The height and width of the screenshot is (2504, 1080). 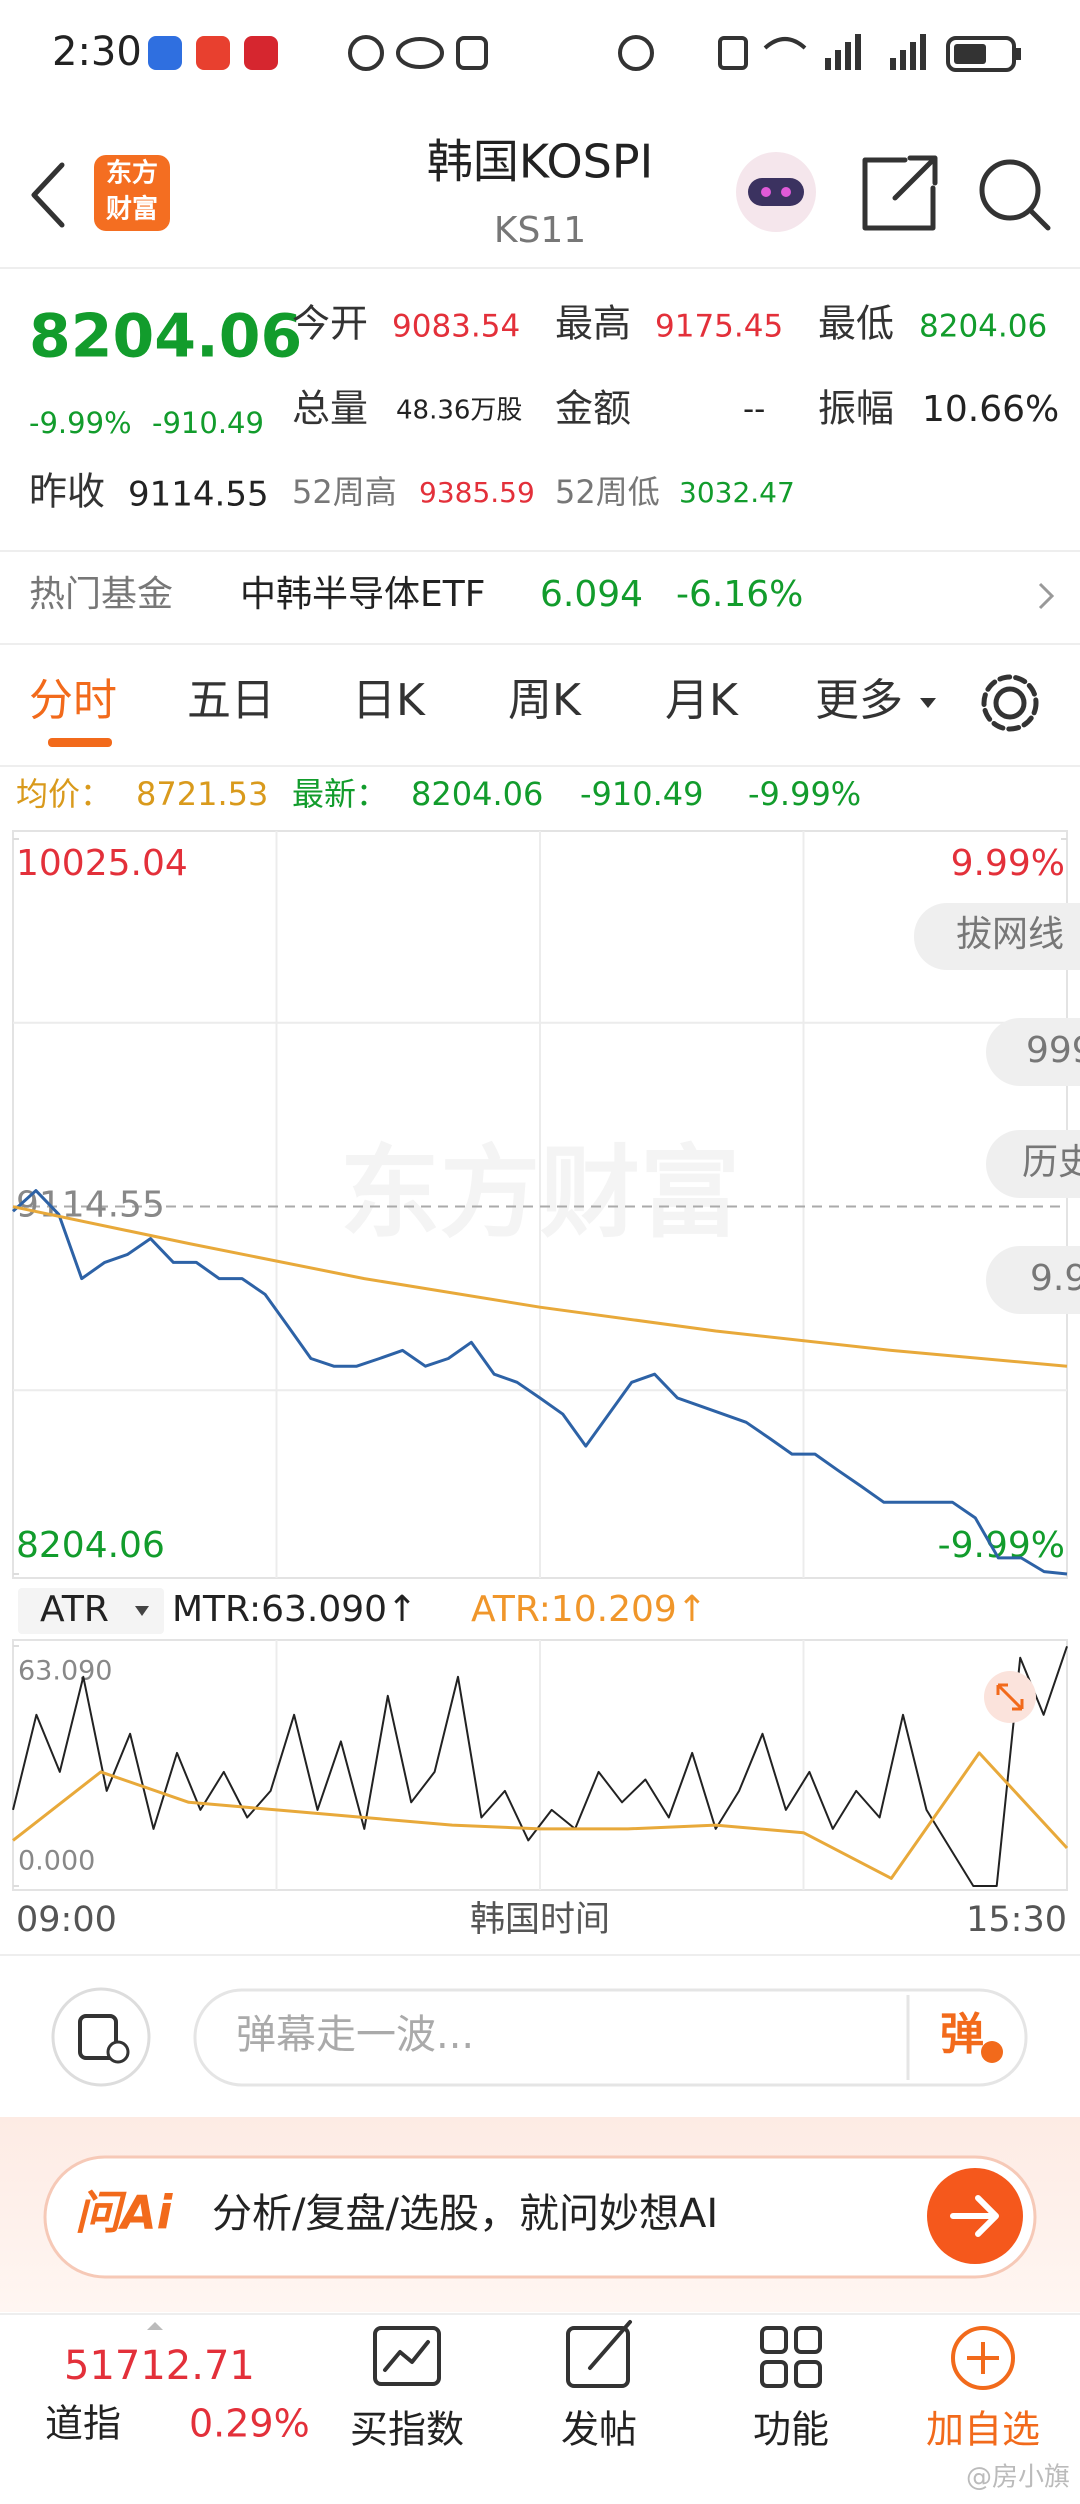 I want to click on side-button: 历史, so click(x=1033, y=1164).